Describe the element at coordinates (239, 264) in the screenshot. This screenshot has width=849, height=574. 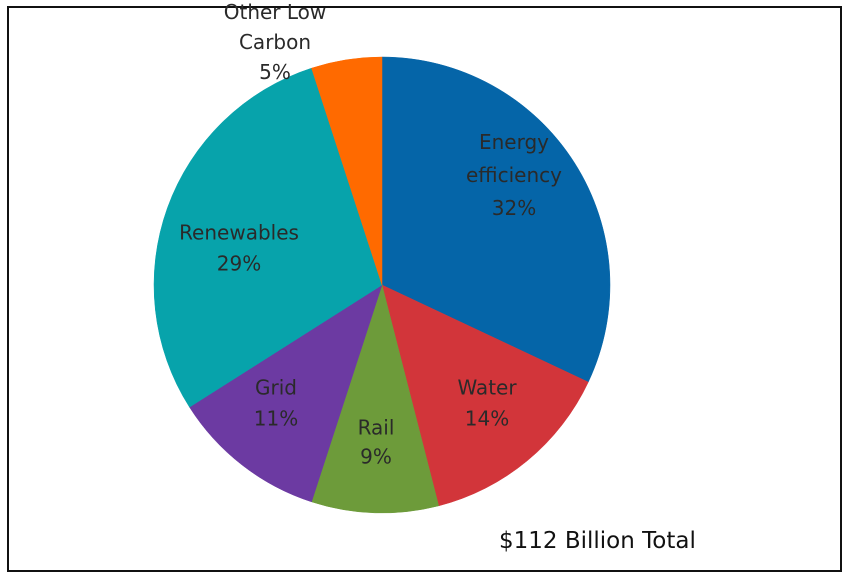
I see `slice-label-line: 29%` at that location.